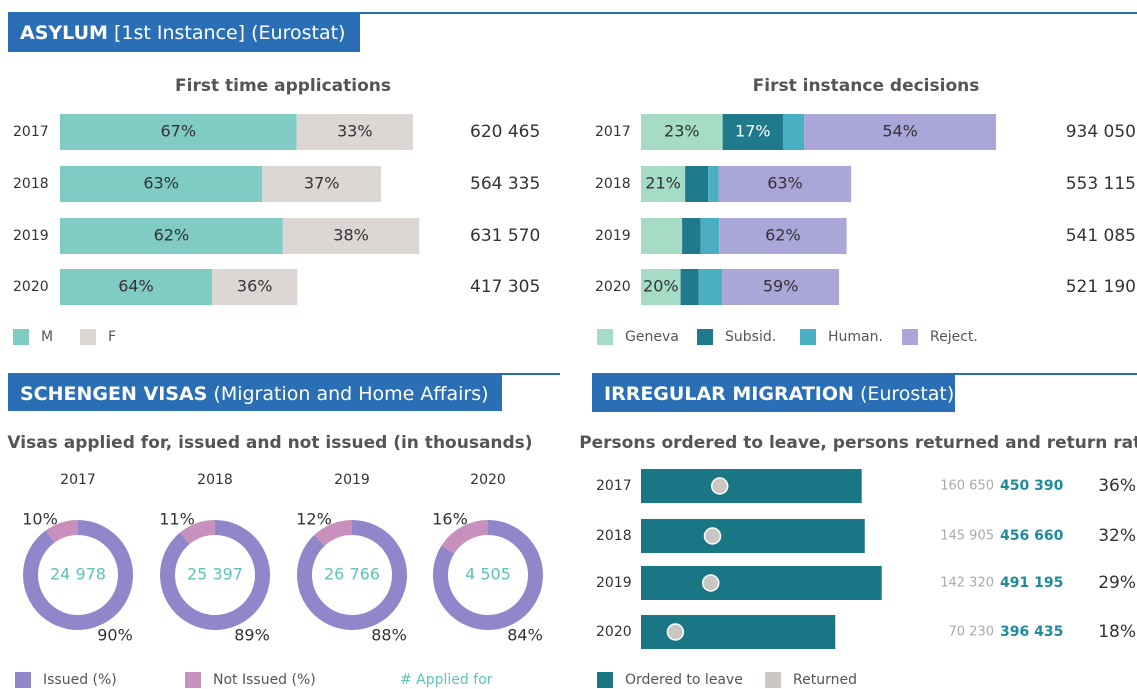 The height and width of the screenshot is (689, 1137). I want to click on legend-label: Not Issued (%), so click(264, 680).